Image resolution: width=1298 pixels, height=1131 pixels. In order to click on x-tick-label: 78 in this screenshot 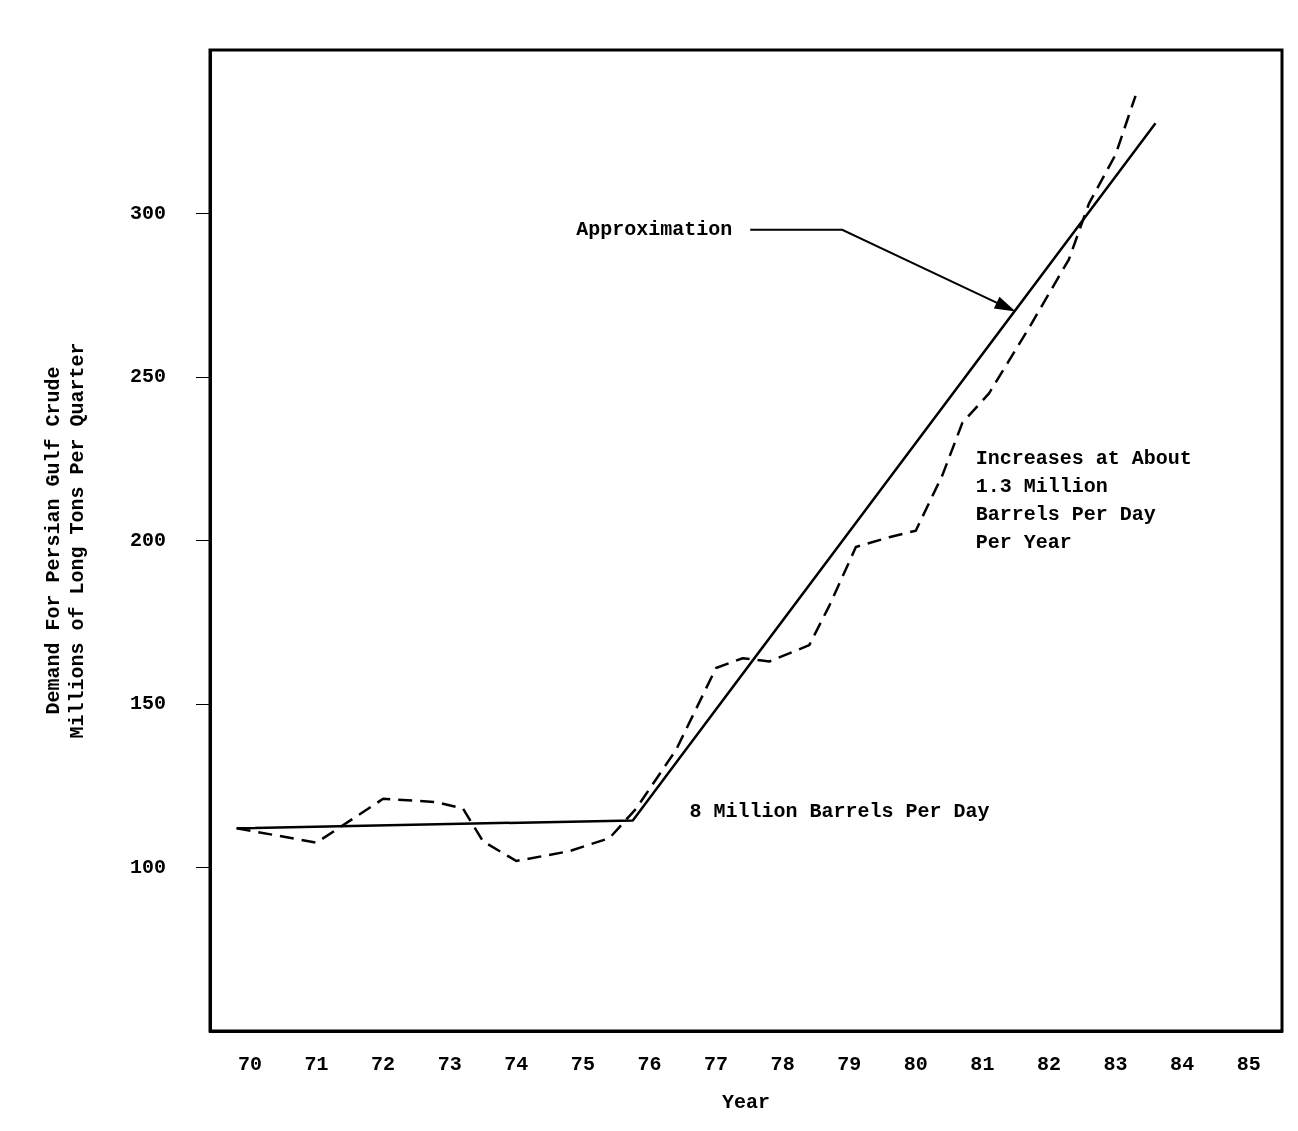, I will do `click(782, 1065)`.